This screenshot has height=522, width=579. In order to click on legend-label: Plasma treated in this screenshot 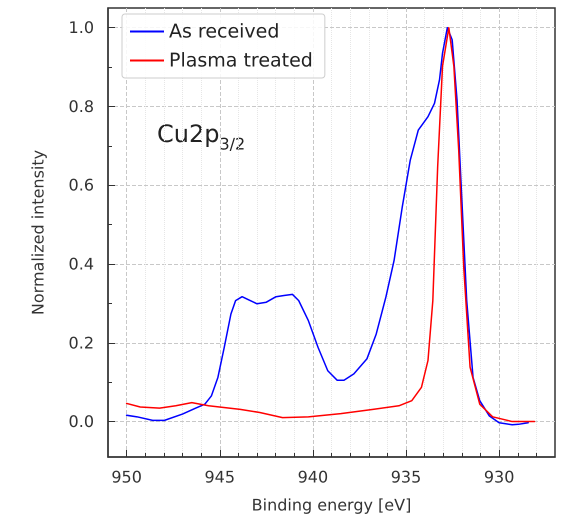, I will do `click(241, 61)`.